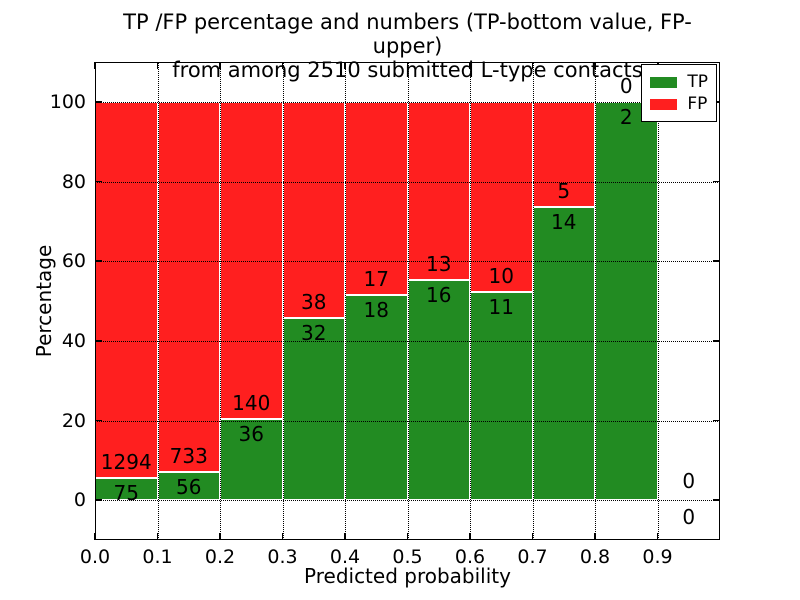 This screenshot has height=600, width=800. What do you see at coordinates (679, 82) in the screenshot?
I see `legend-entry: TP` at bounding box center [679, 82].